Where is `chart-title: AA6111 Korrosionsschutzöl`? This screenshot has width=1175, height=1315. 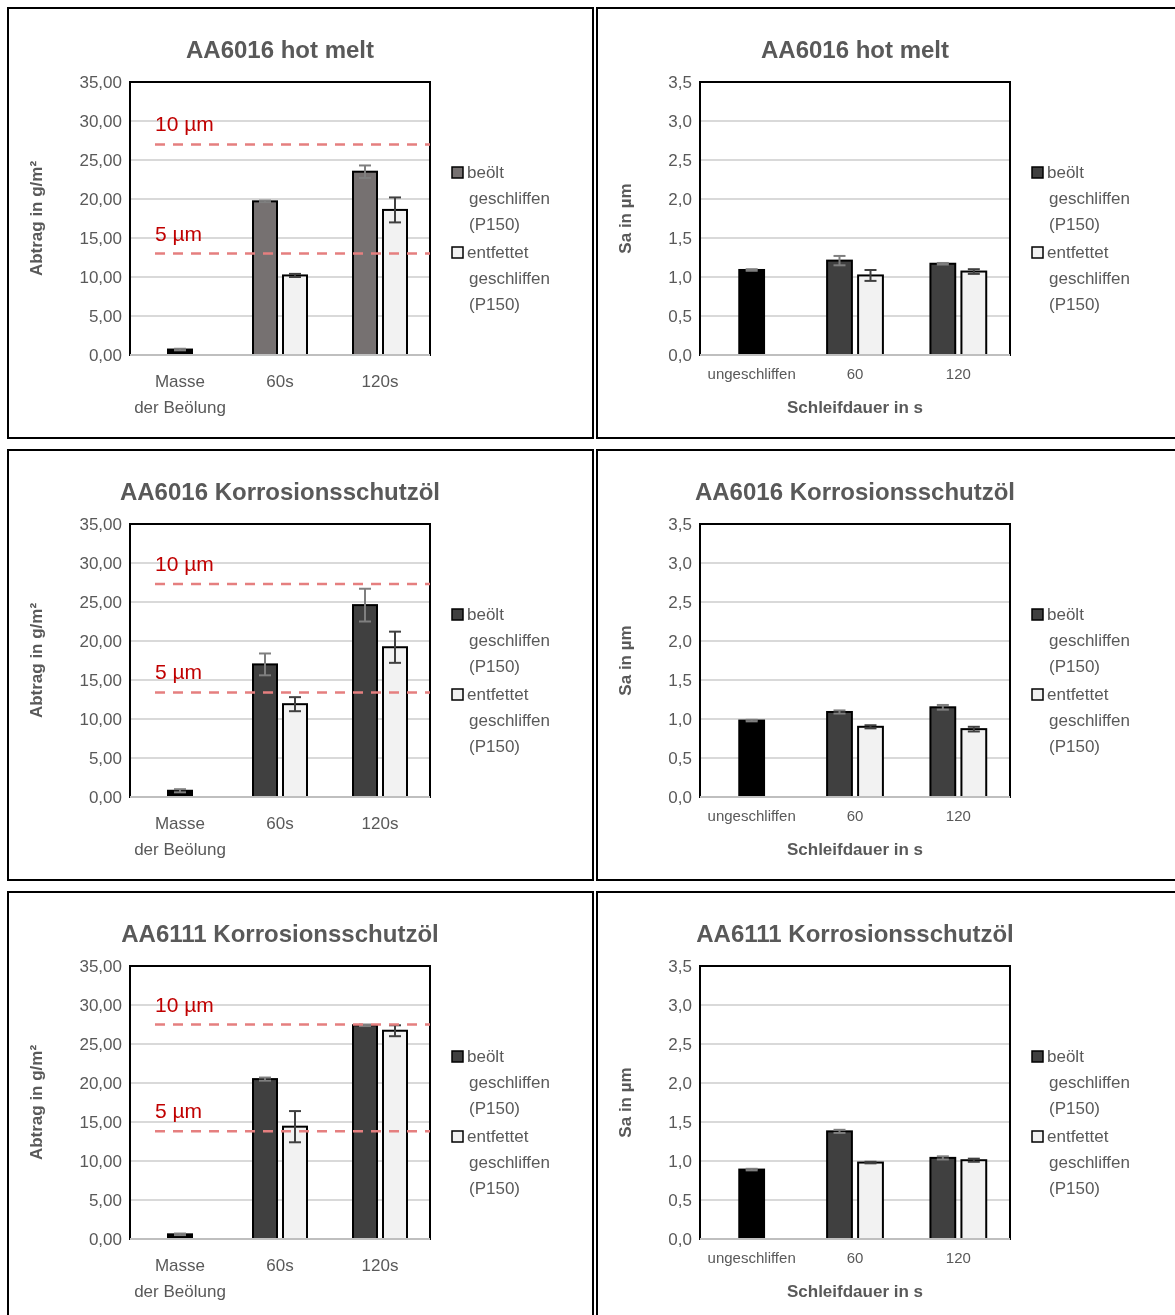 chart-title: AA6111 Korrosionsschutzöl is located at coordinates (280, 933).